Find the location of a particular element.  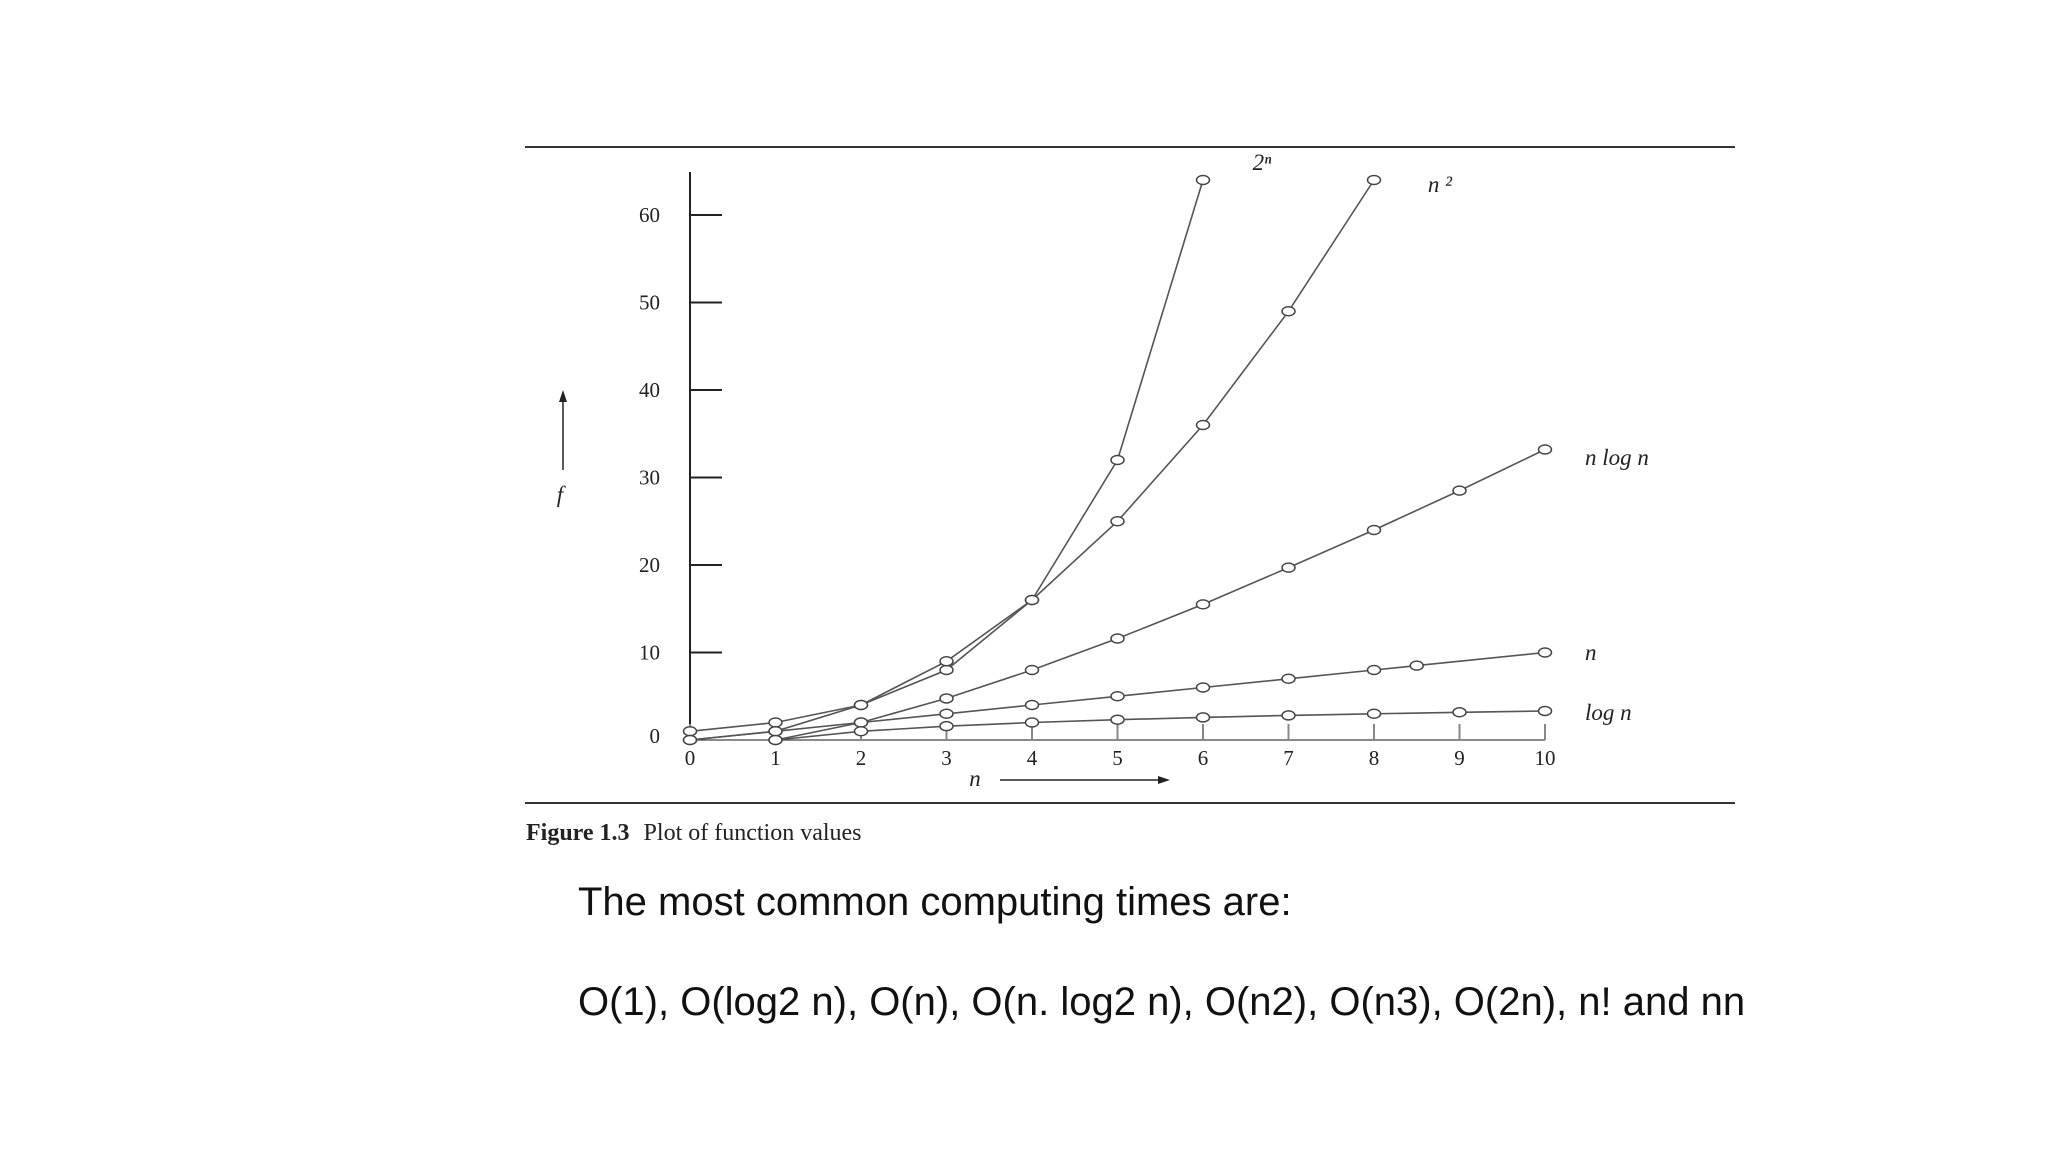

body-text-line-1: The most common computing times are: is located at coordinates (935, 902).